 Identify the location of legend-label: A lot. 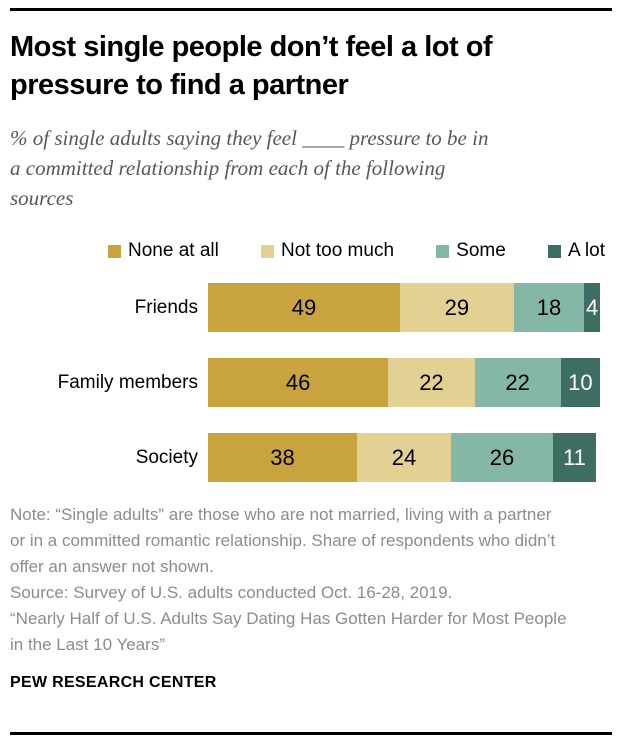
(586, 251).